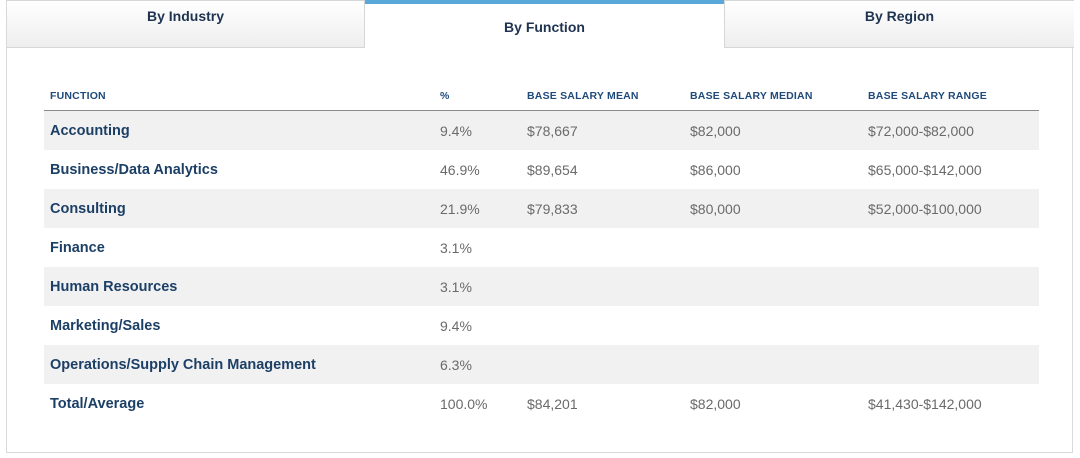  I want to click on mean-cell: $79,833, so click(602, 208).